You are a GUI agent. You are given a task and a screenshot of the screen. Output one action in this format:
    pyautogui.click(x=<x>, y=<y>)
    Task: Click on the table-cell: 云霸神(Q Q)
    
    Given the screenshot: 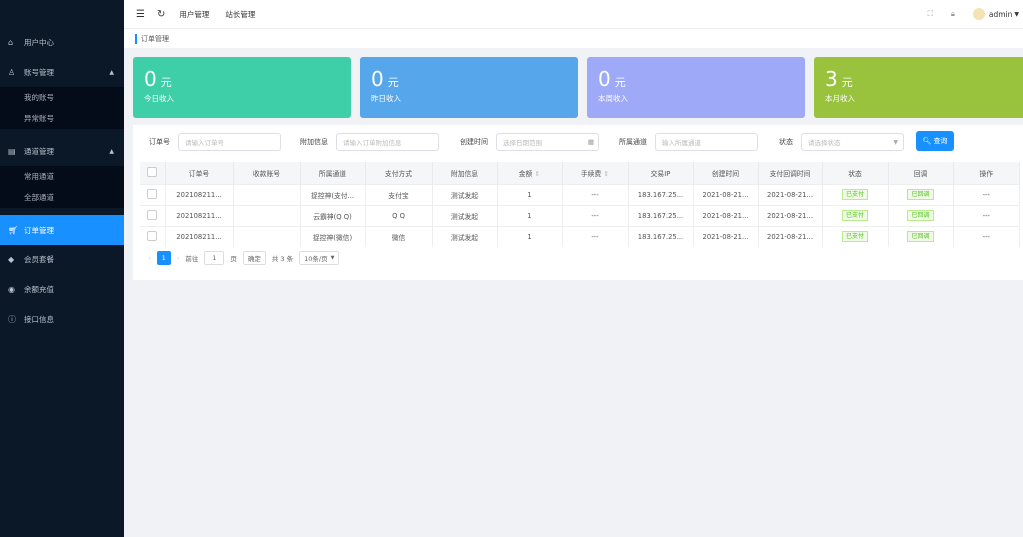 What is the action you would take?
    pyautogui.click(x=333, y=215)
    